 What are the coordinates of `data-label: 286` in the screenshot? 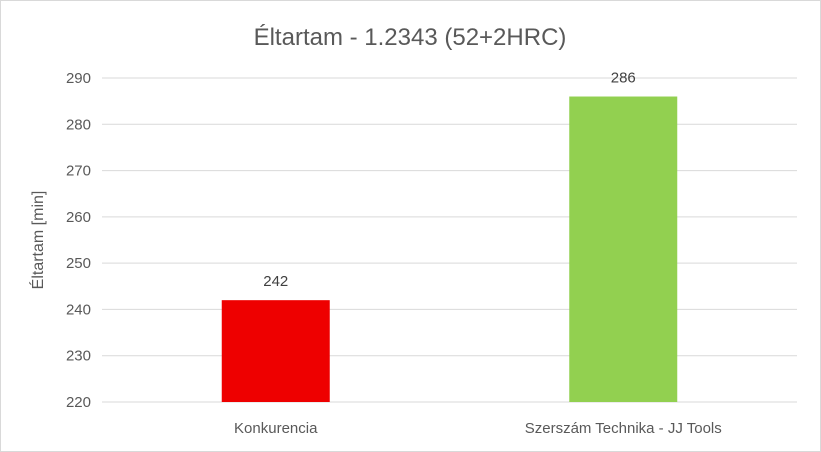 It's located at (623, 78).